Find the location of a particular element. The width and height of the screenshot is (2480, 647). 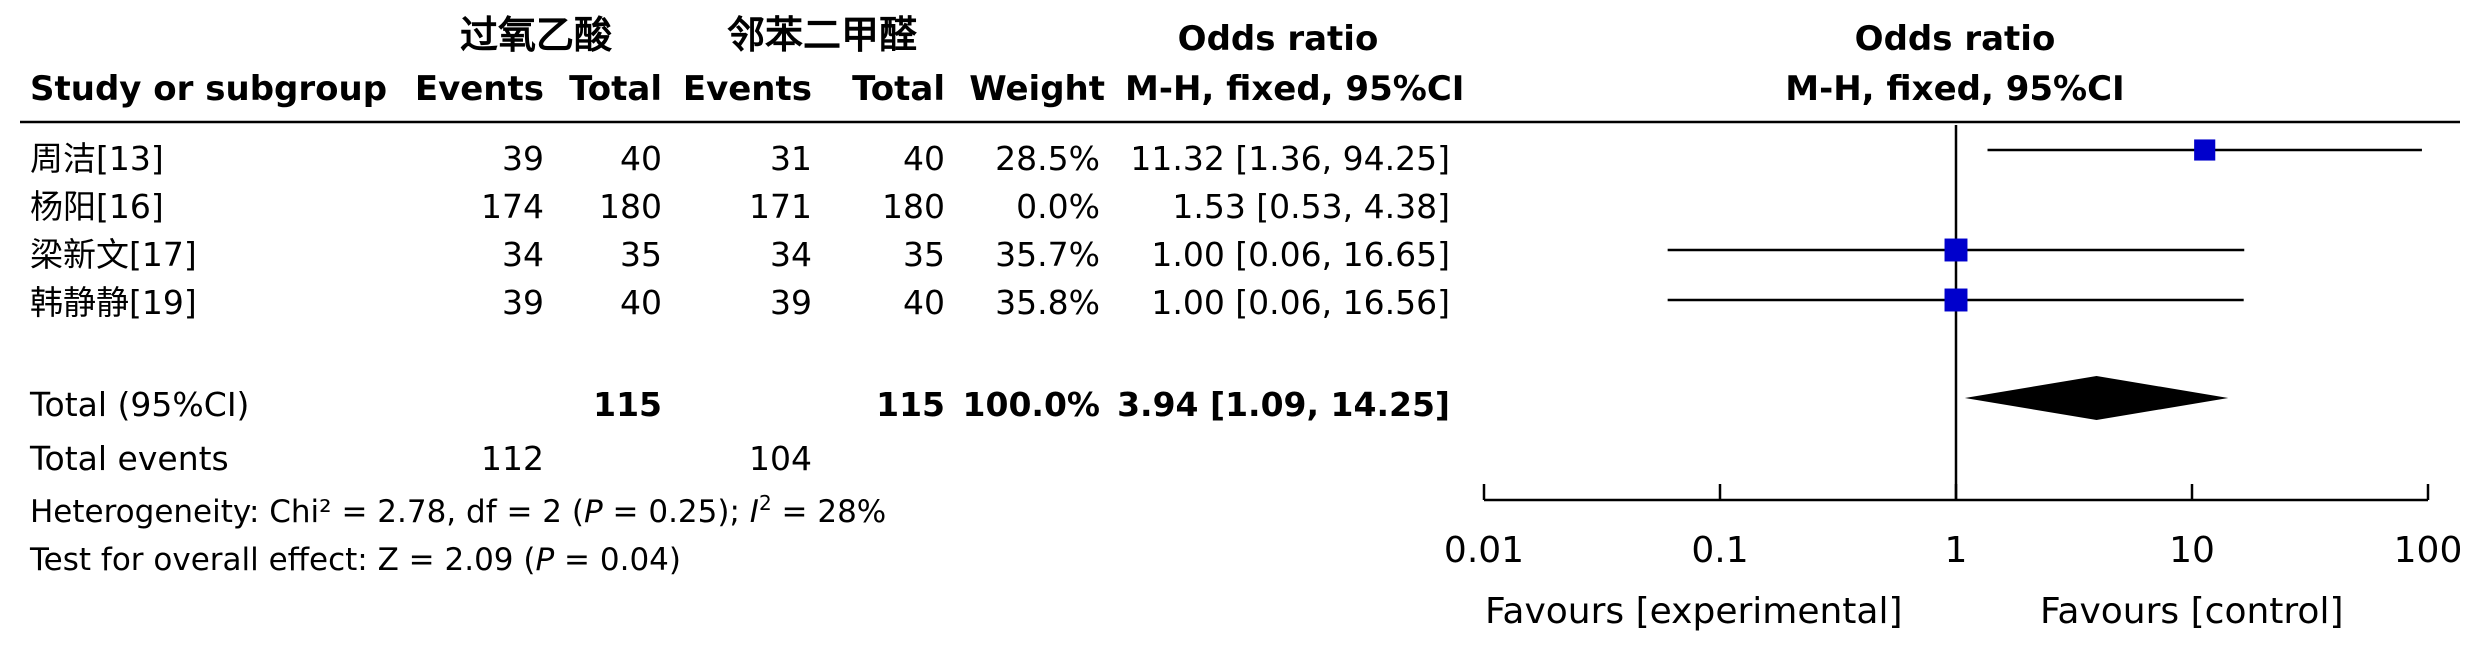

or-value: 1.53 [0.53, 4.38] is located at coordinates (1311, 206).